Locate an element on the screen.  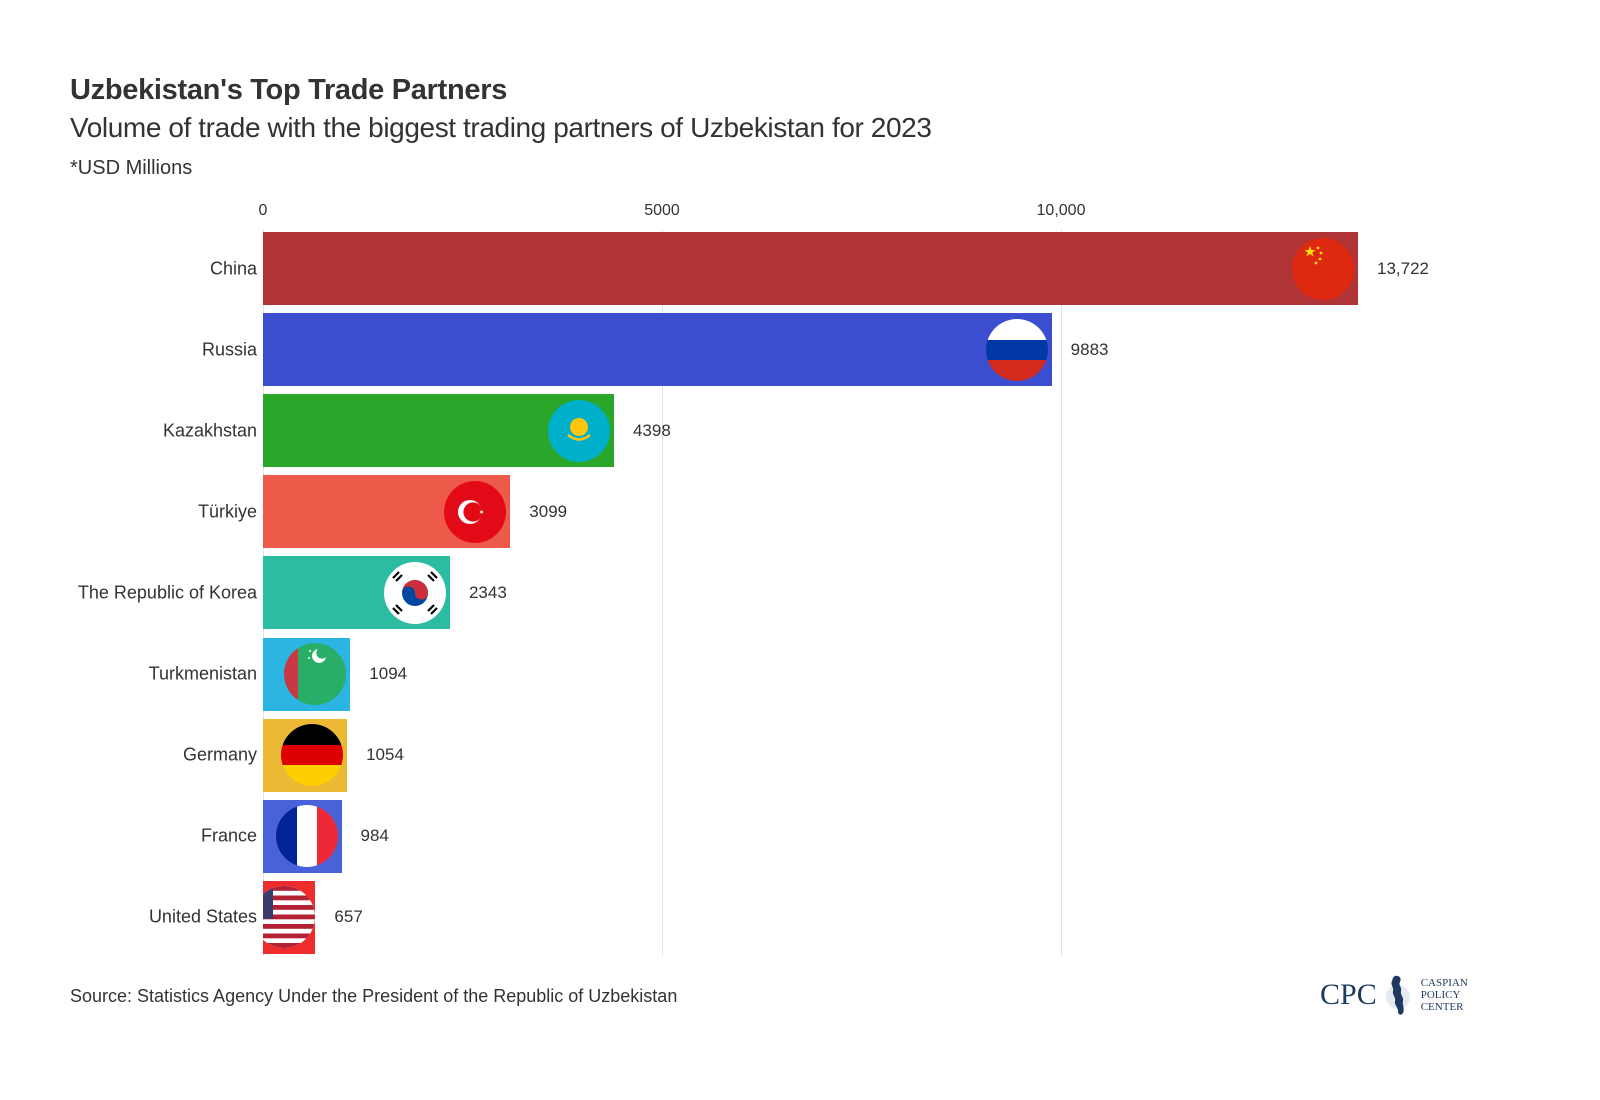
china-flag-icon is located at coordinates (1323, 268).